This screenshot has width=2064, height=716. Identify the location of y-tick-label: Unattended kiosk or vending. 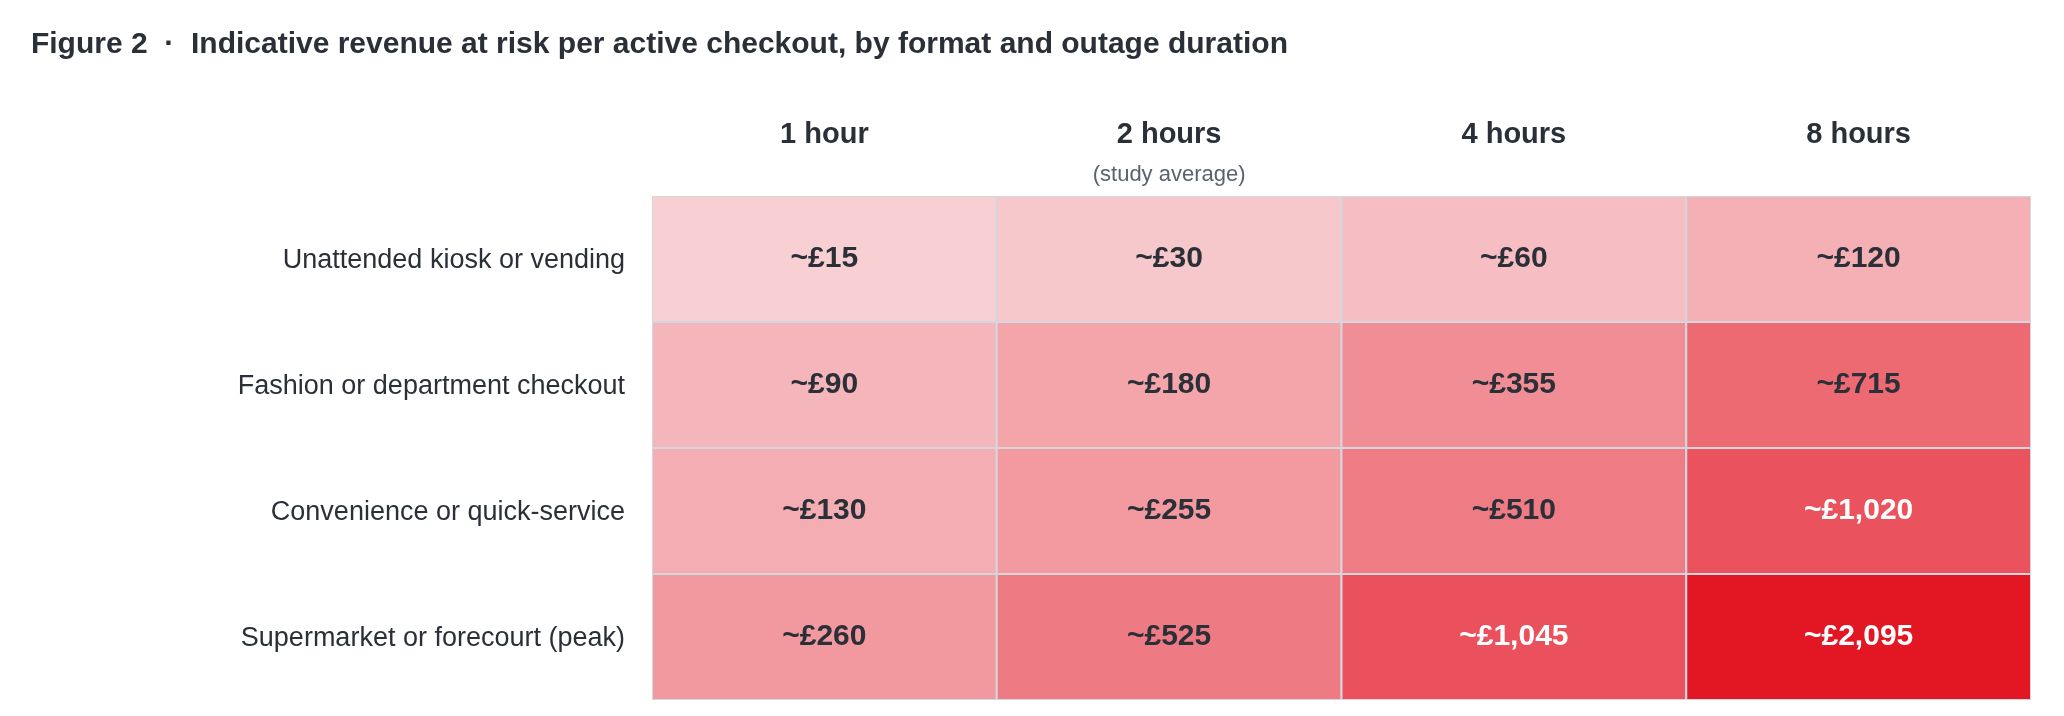
(453, 259).